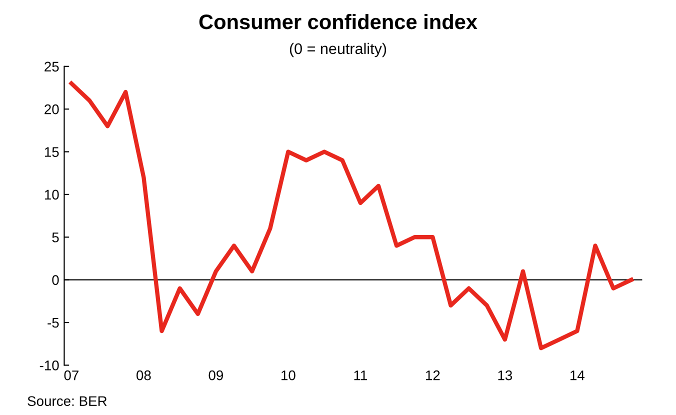  Describe the element at coordinates (49, 365) in the screenshot. I see `y-tick-label: -10` at that location.